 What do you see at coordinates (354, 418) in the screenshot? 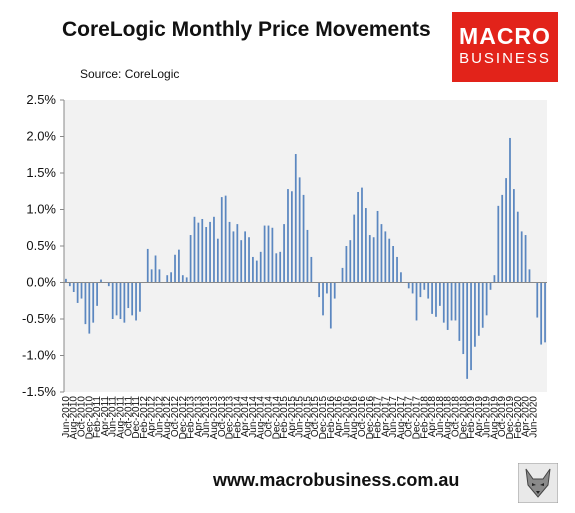
I see `x-tick-label: Aug-2016` at bounding box center [354, 418].